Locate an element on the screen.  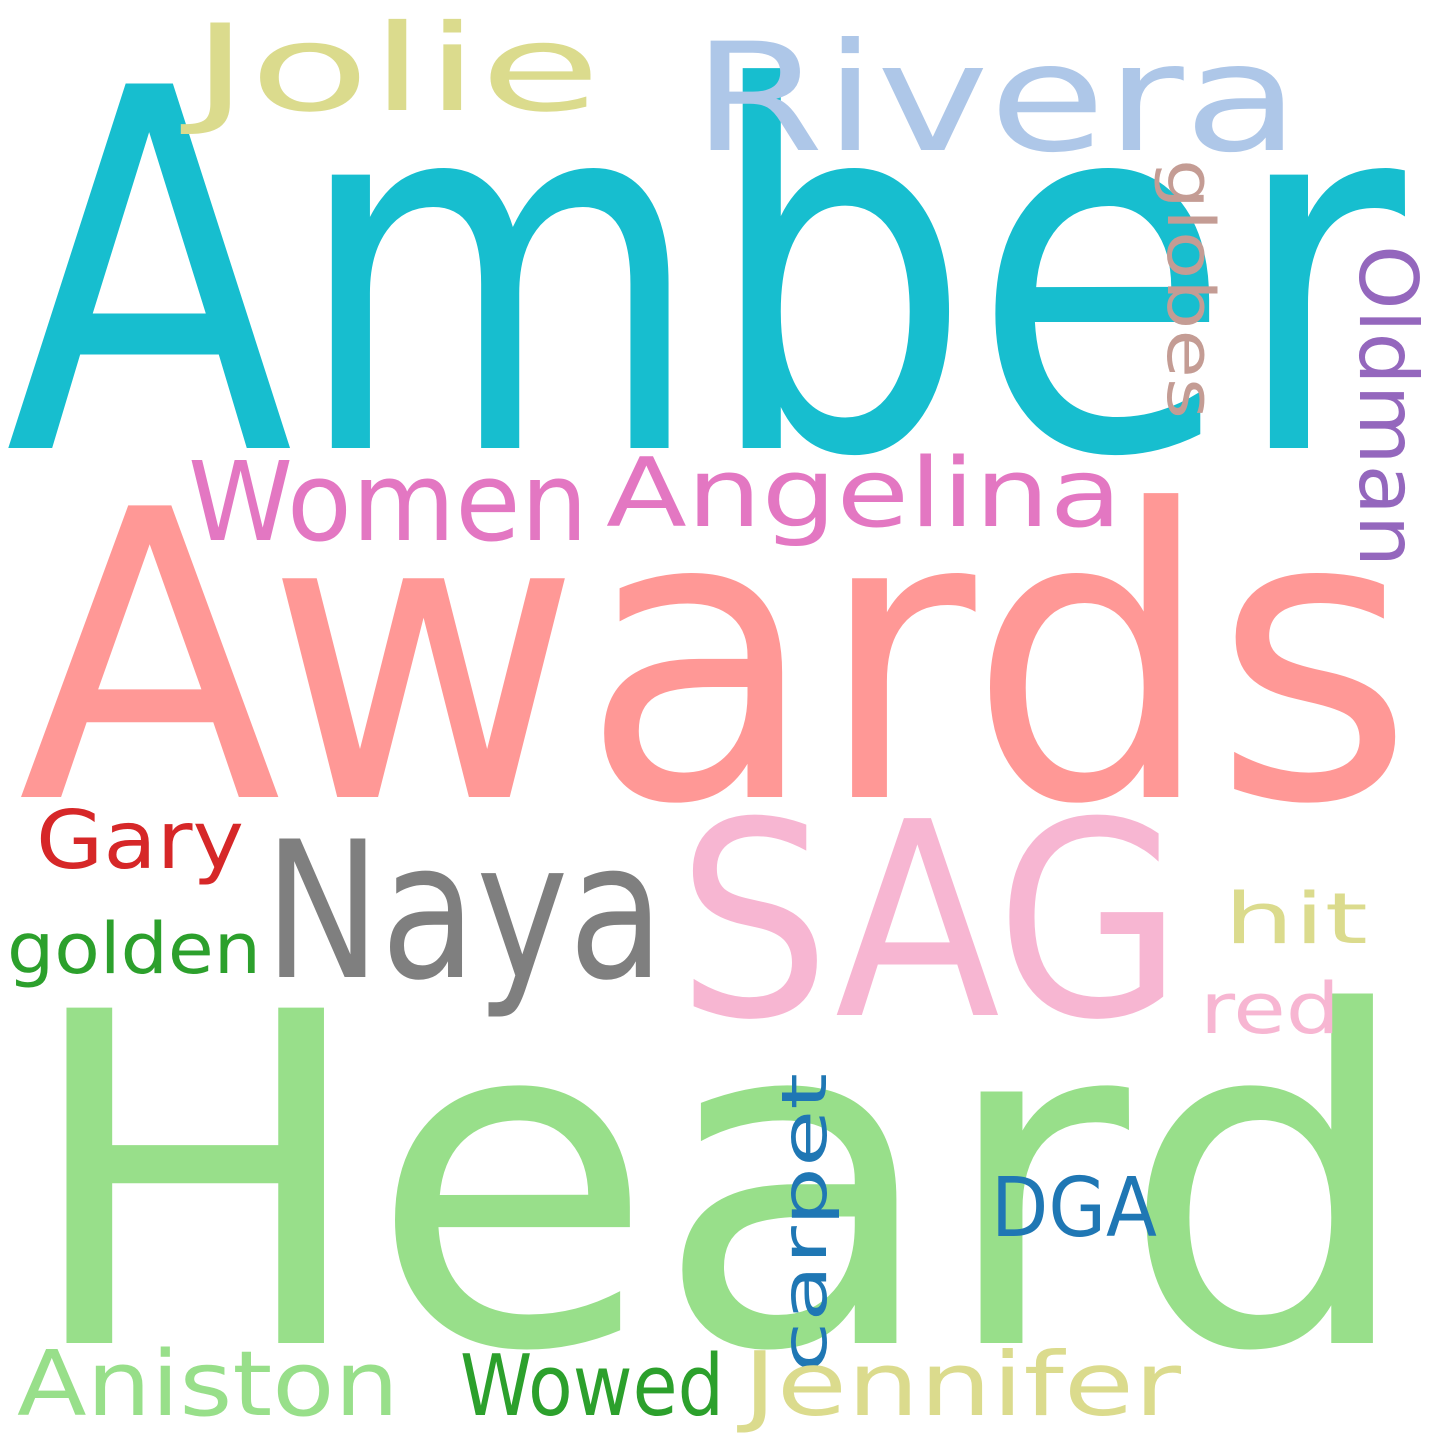
word-carpet: carpet is located at coordinates (804, 1223).